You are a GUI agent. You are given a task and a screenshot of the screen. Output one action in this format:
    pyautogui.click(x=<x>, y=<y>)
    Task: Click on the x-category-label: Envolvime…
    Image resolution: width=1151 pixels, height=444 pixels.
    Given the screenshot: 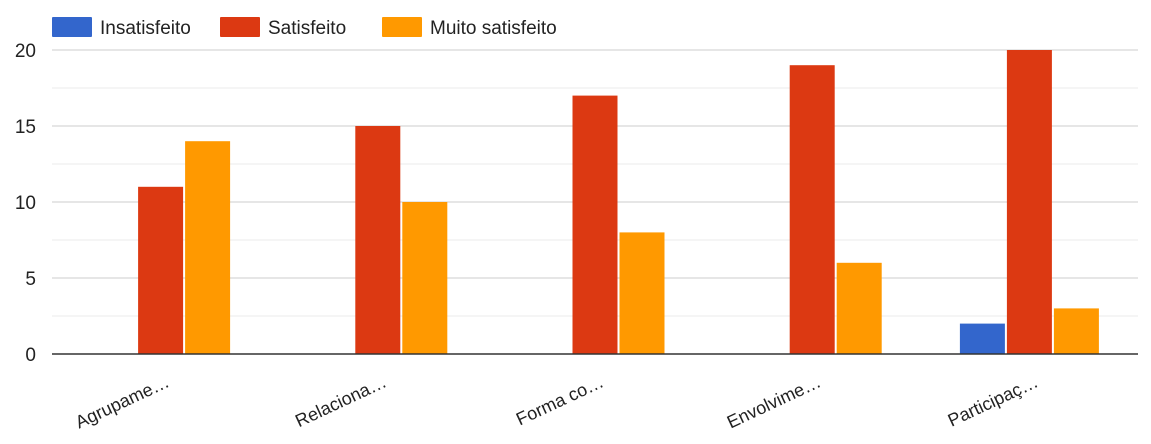 What is the action you would take?
    pyautogui.click(x=774, y=401)
    